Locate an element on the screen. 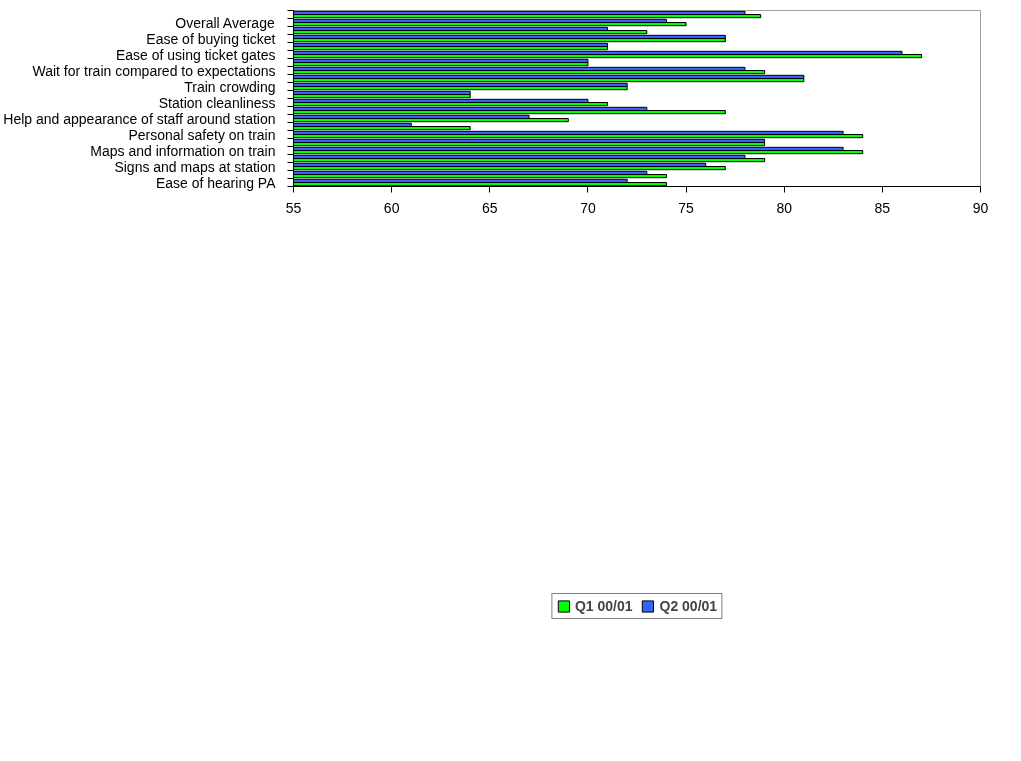  y-tick-label: Signs and maps at station is located at coordinates (195, 166).